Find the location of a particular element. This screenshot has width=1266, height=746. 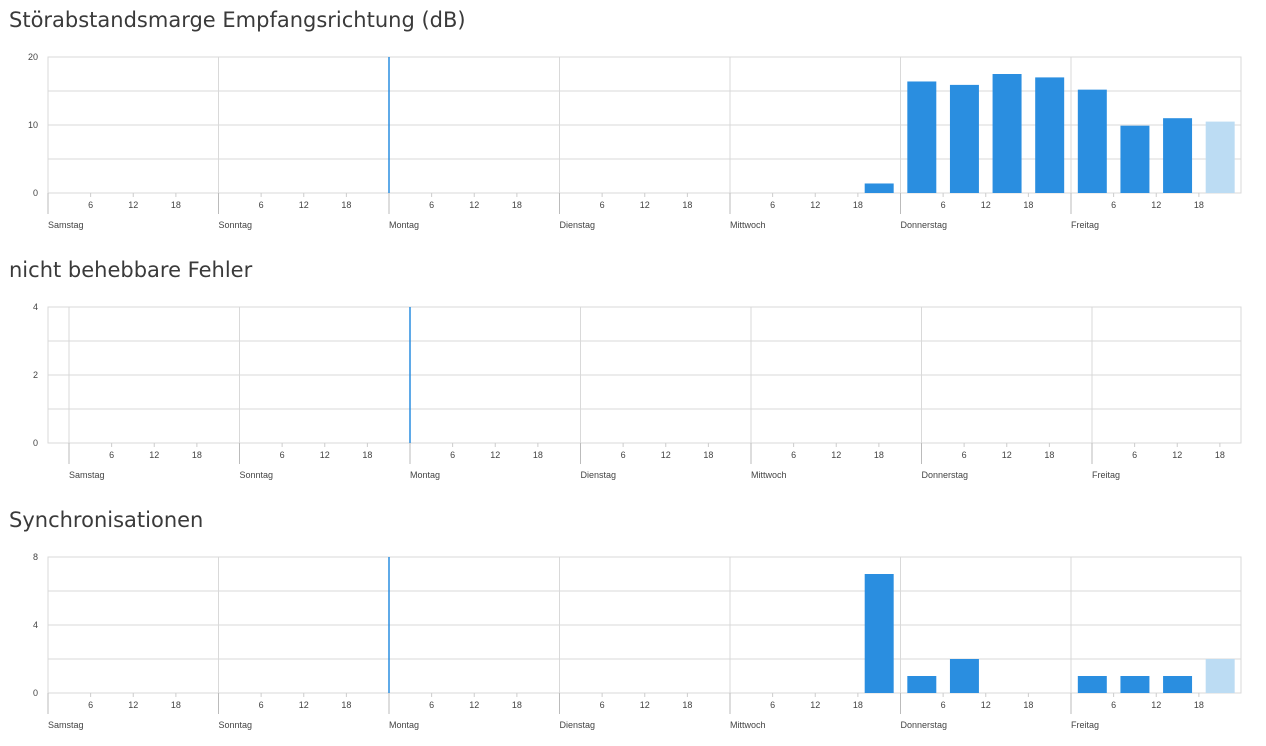

chart-title: Störabstandsmarge Empfangsrichtung (dB) is located at coordinates (237, 20).